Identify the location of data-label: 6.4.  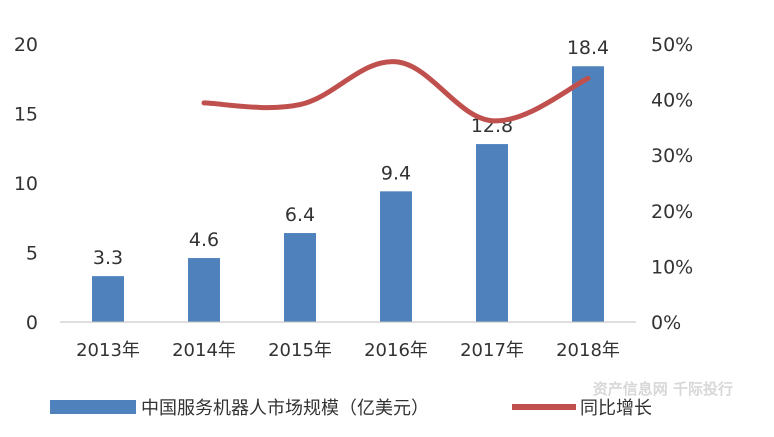
(300, 215).